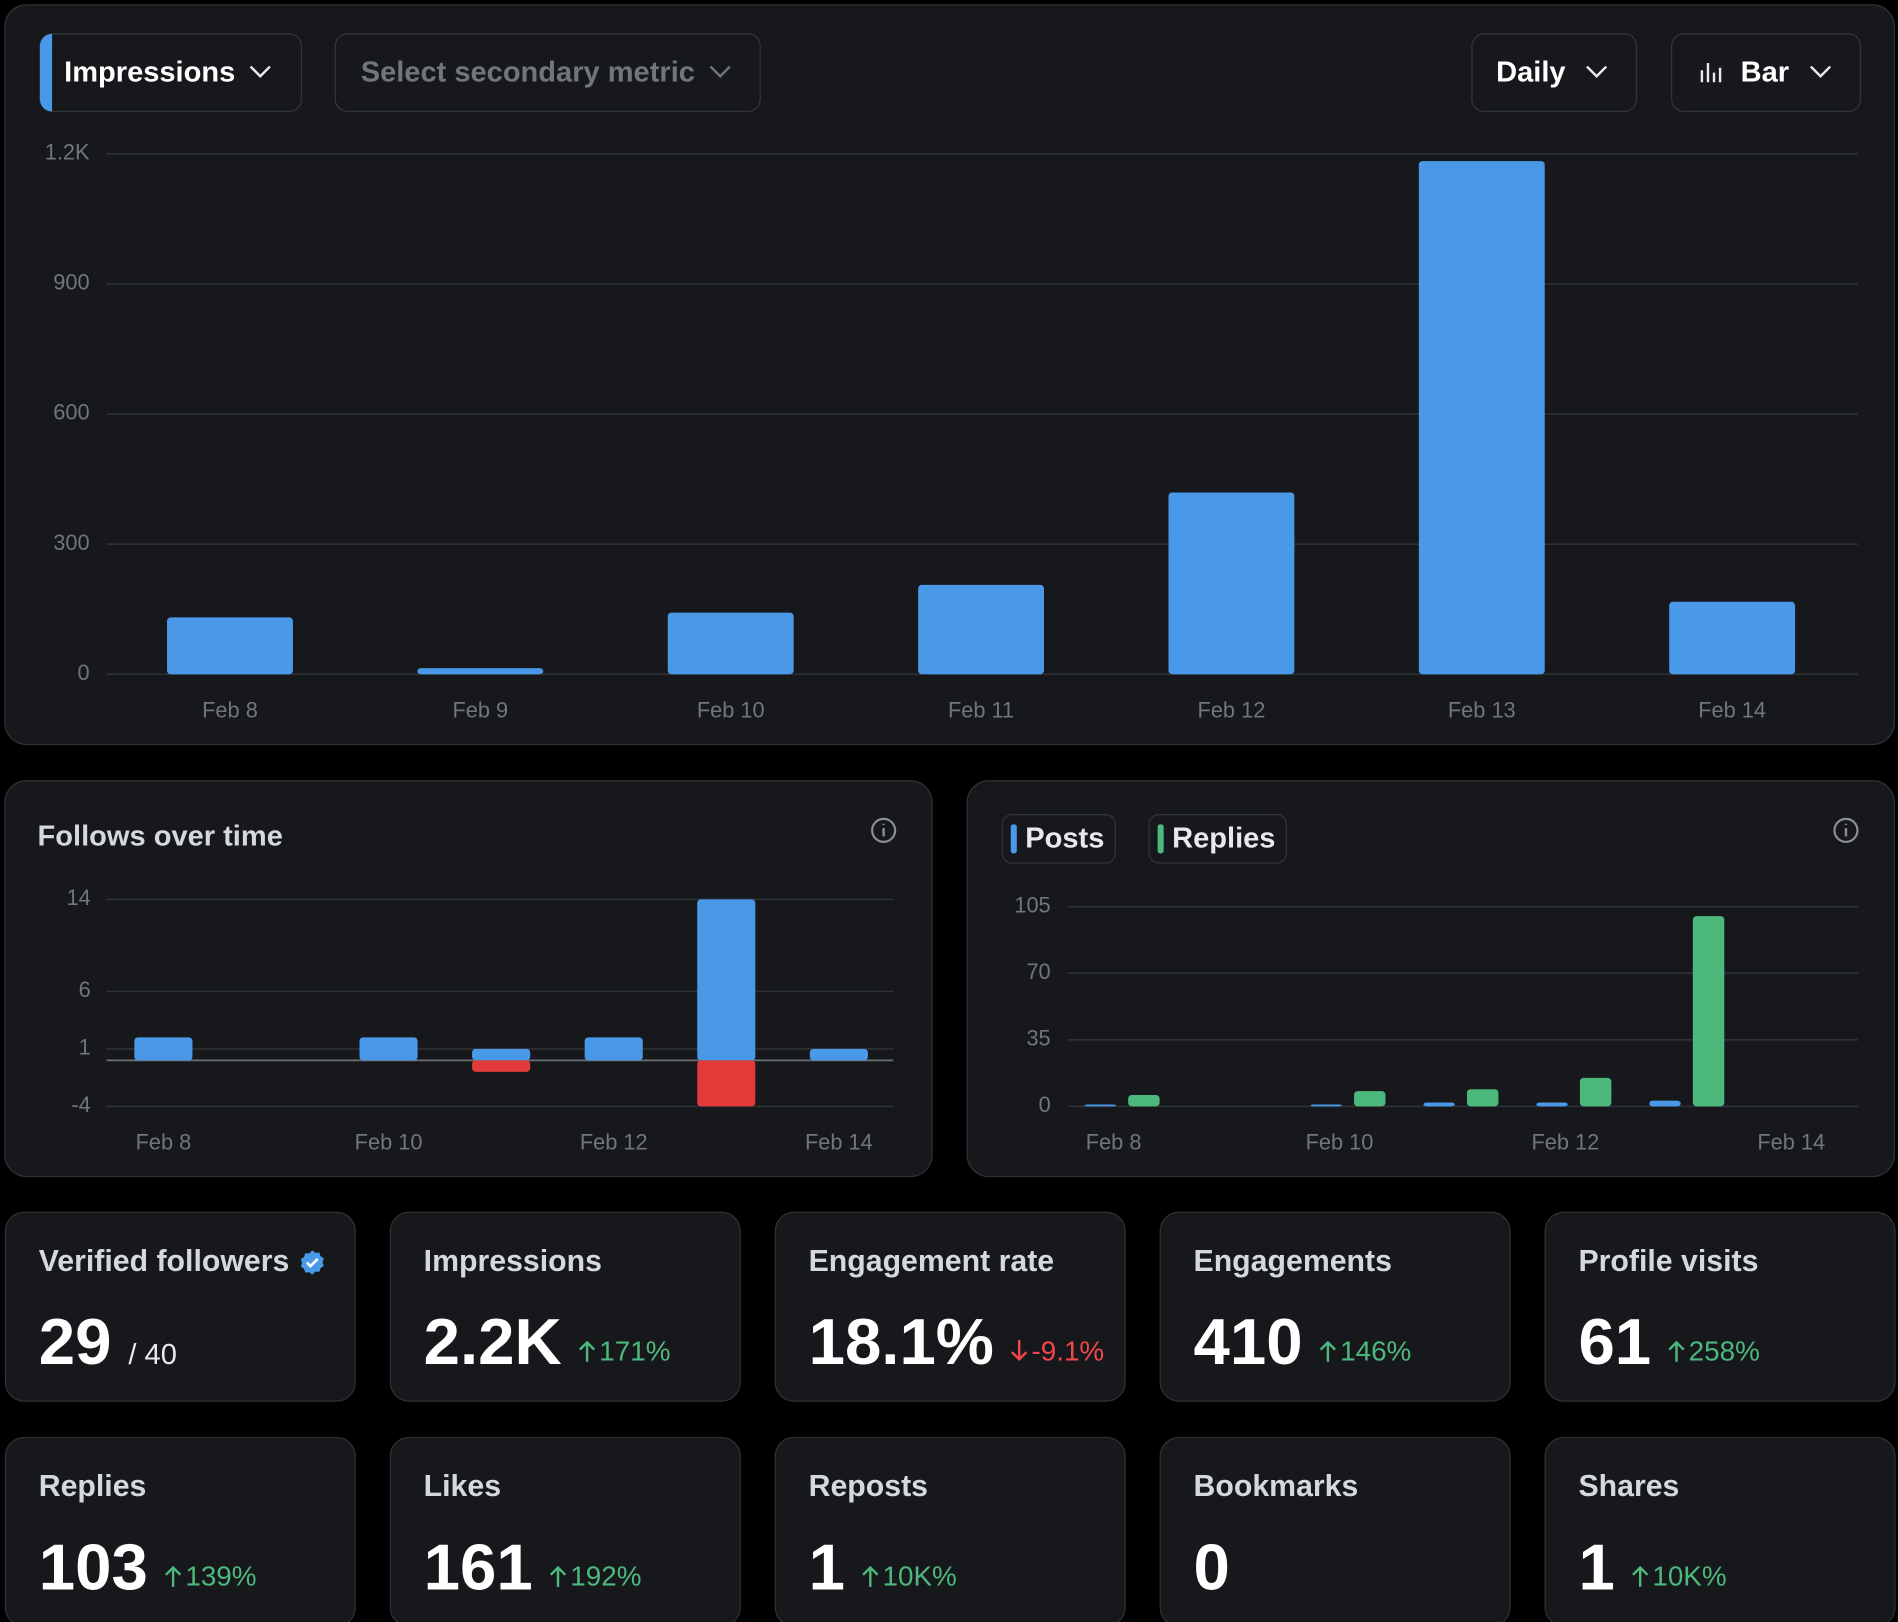 This screenshot has height=1622, width=1898. I want to click on dropdown-label: Impressions, so click(149, 73).